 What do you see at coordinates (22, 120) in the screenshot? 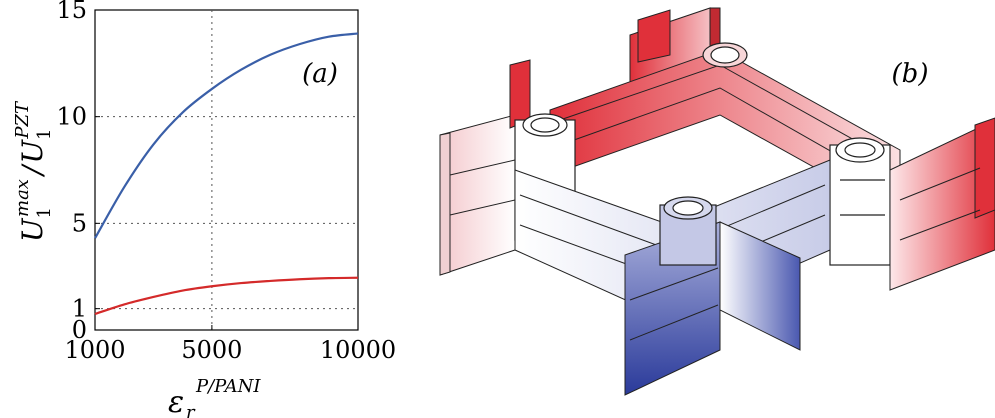
I see `y-label-ref-sup: PZT` at bounding box center [22, 120].